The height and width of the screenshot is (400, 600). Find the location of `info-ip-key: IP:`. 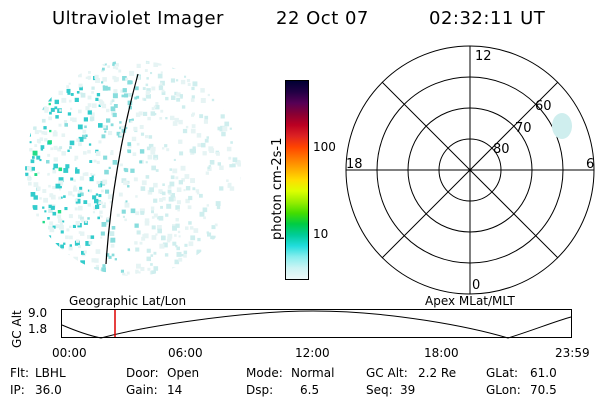

info-ip-key: IP: is located at coordinates (17, 390).